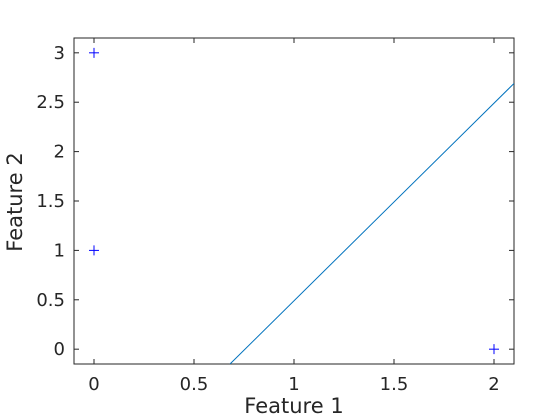 The width and height of the screenshot is (560, 420). What do you see at coordinates (493, 384) in the screenshot?
I see `x-tick-label: 2` at bounding box center [493, 384].